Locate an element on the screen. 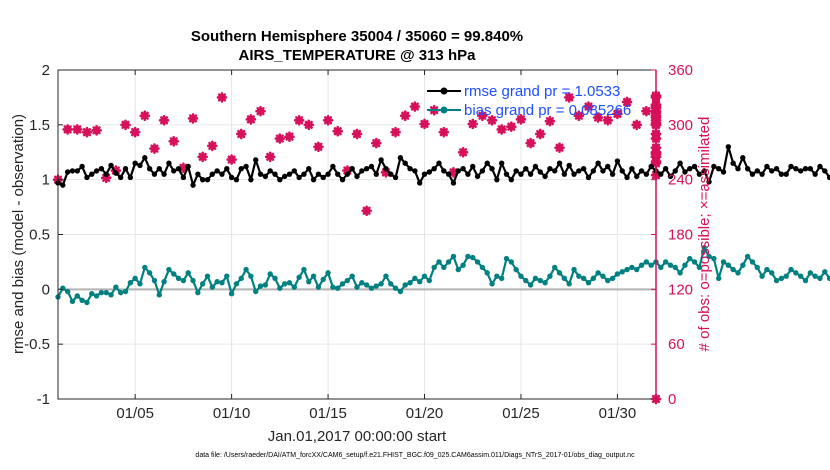 Image resolution: width=830 pixels, height=470 pixels. y-tick-label-left-3: 0.5 is located at coordinates (39, 235).